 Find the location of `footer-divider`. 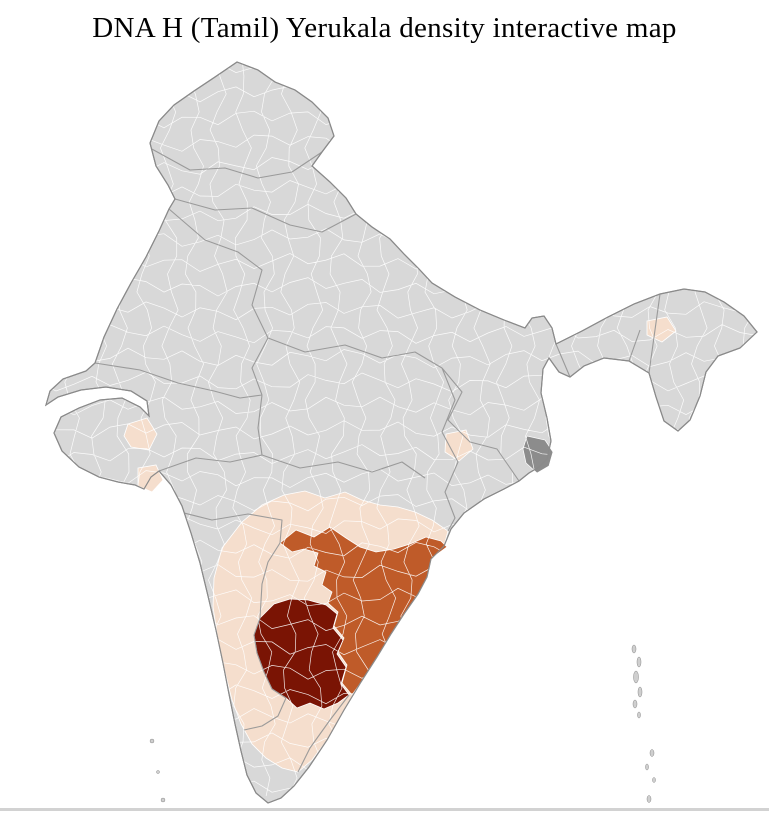

footer-divider is located at coordinates (384, 809).